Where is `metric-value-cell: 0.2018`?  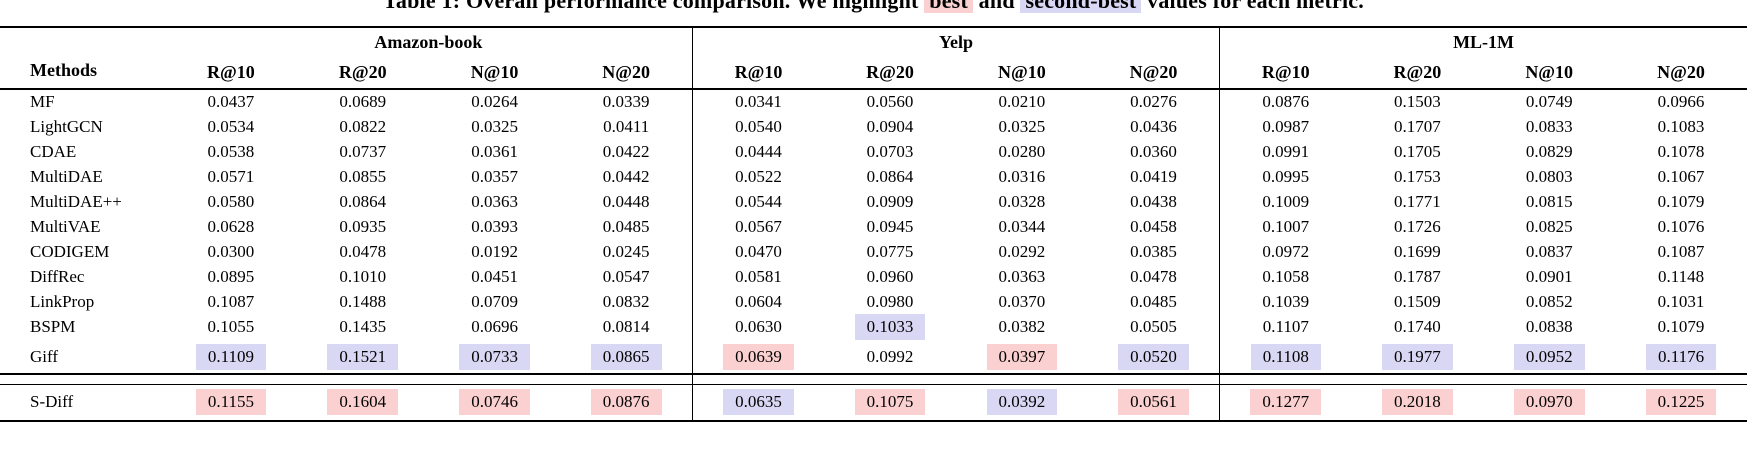 metric-value-cell: 0.2018 is located at coordinates (1417, 403).